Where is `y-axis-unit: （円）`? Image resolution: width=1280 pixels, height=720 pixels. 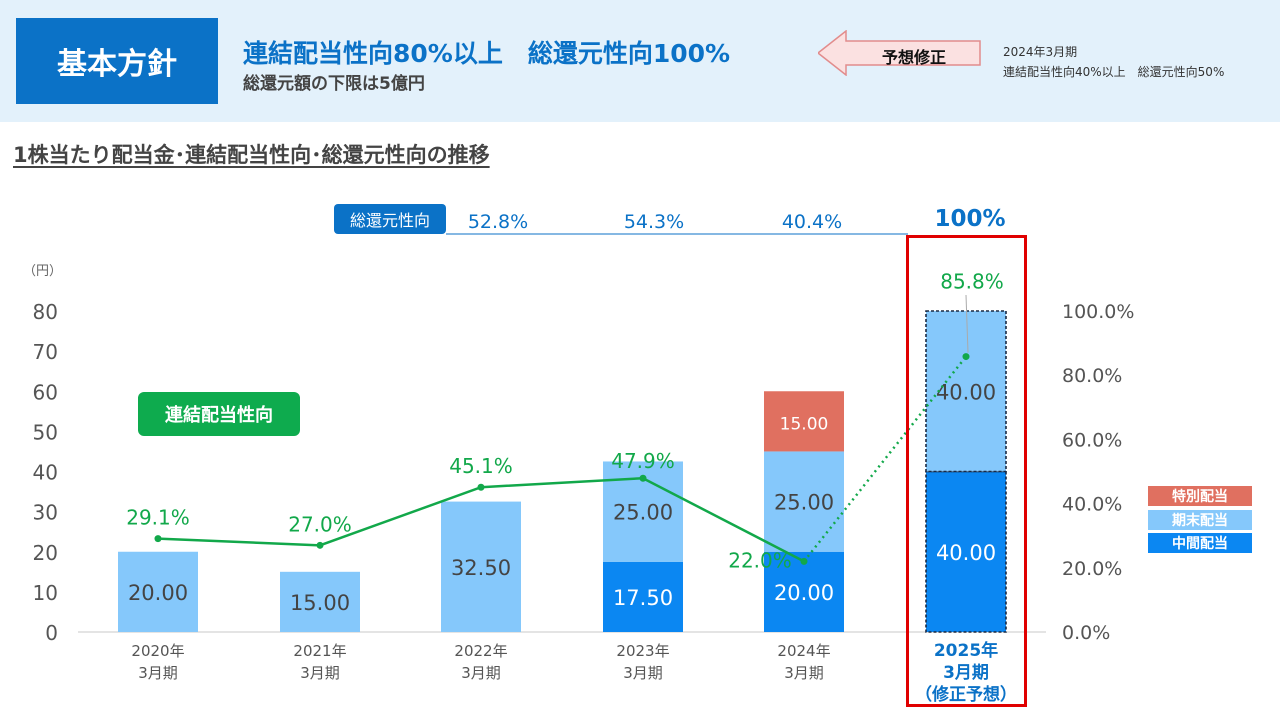
y-axis-unit: （円） is located at coordinates (42, 271).